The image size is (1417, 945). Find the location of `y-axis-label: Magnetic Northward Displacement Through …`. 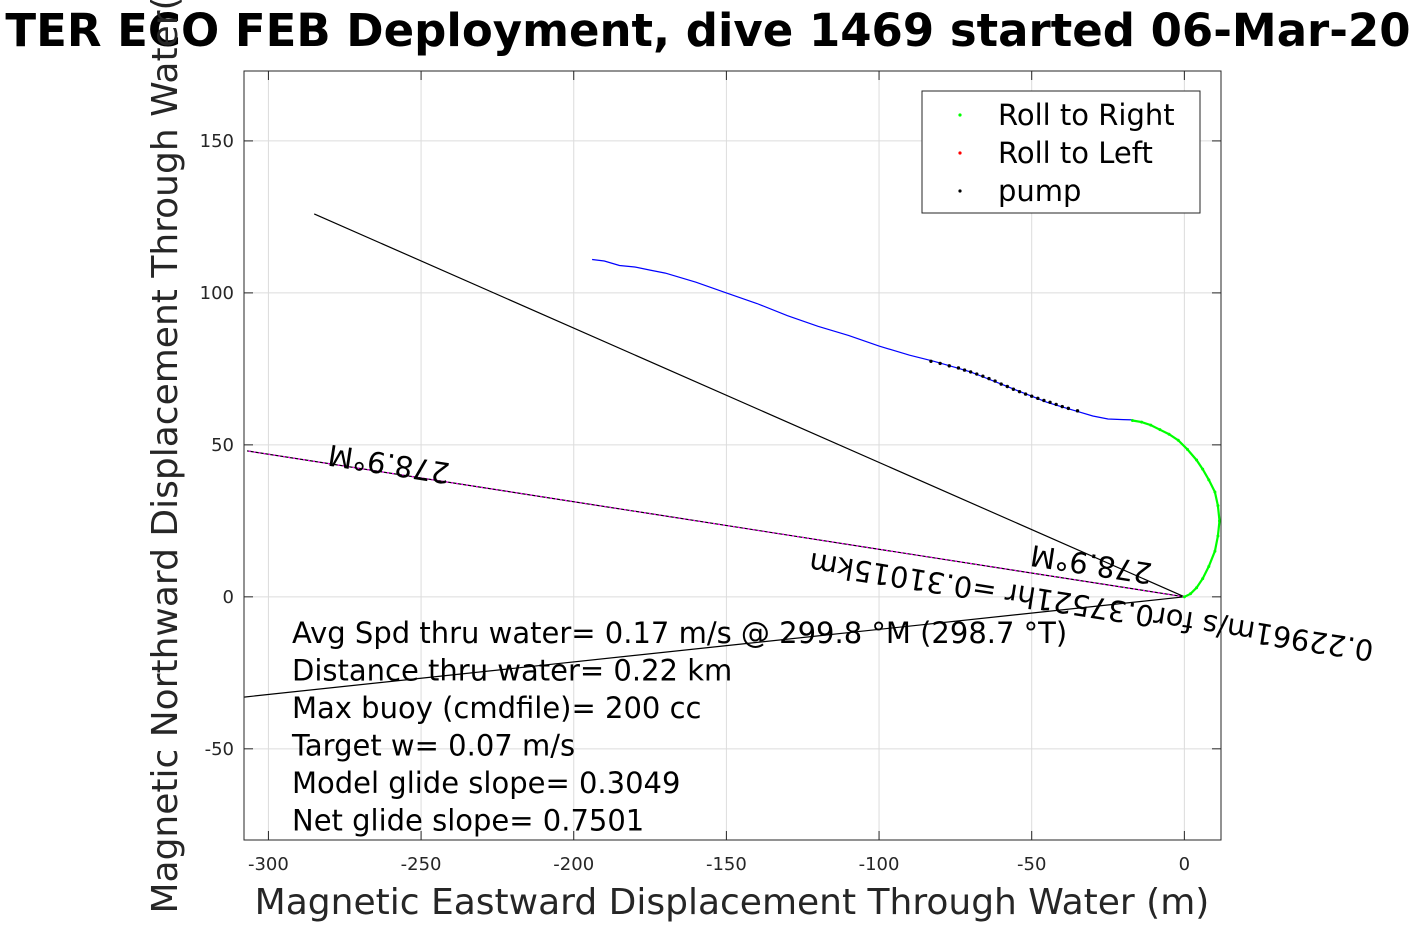

y-axis-label: Magnetic Northward Displacement Through … is located at coordinates (165, 457).